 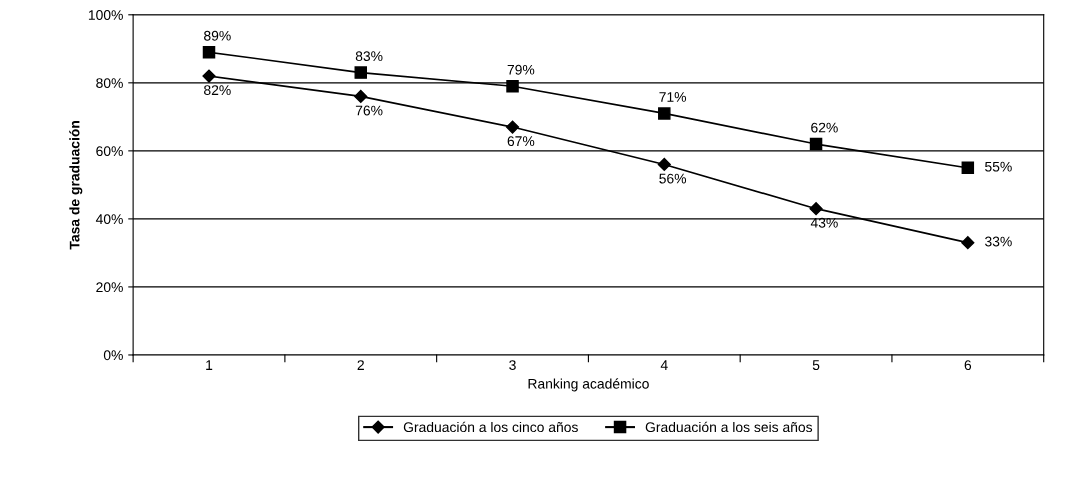 What do you see at coordinates (673, 178) in the screenshot?
I see `data-label: 56%` at bounding box center [673, 178].